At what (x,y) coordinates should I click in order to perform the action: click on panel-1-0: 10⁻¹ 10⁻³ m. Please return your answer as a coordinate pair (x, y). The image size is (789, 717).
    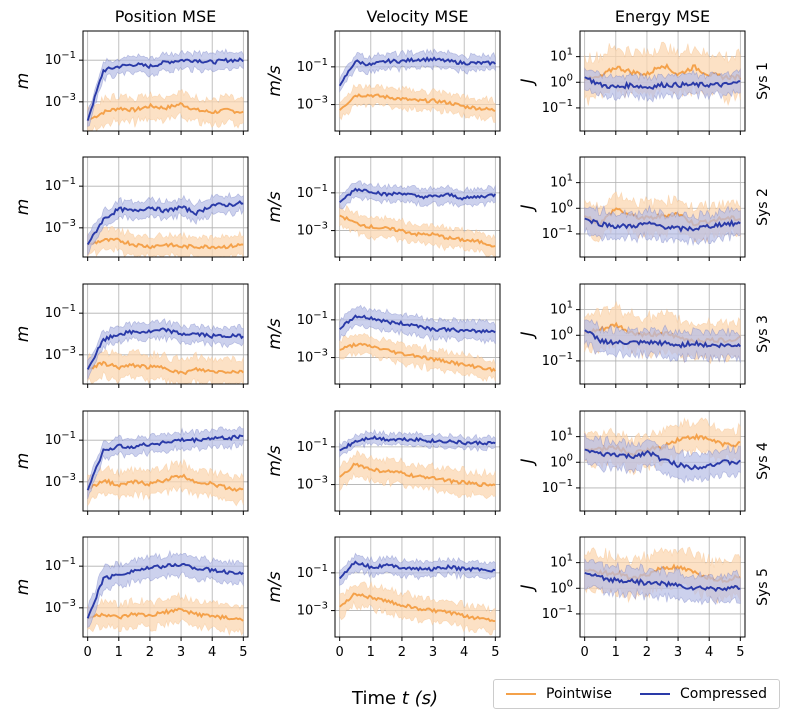
    Looking at the image, I should click on (131, 208).